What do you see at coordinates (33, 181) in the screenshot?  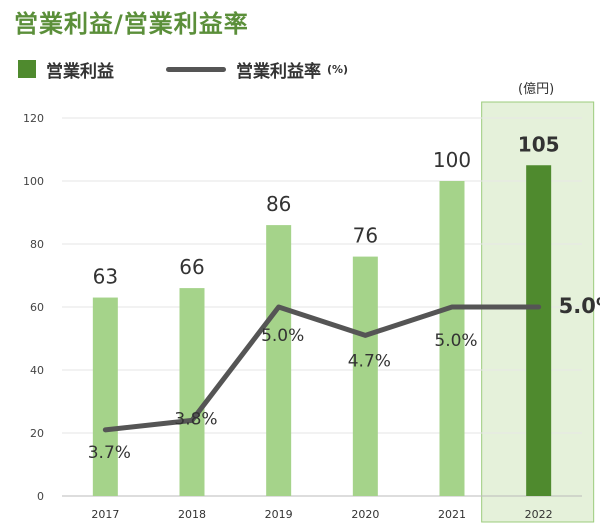 I see `y-tick-label: 100` at bounding box center [33, 181].